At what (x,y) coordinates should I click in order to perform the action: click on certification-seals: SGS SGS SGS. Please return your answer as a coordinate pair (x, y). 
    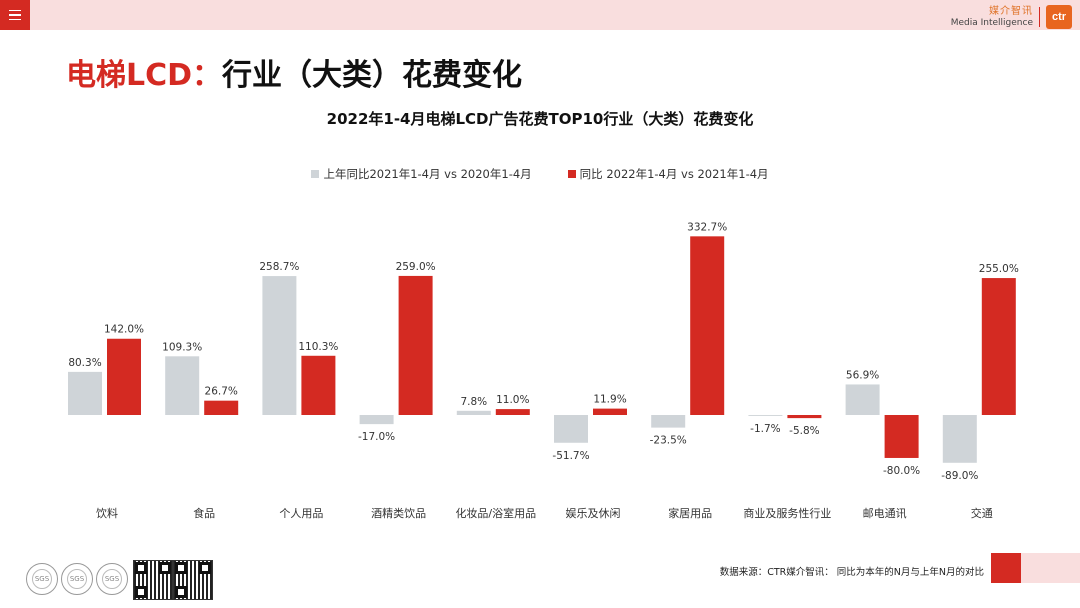
    Looking at the image, I should click on (77, 579).